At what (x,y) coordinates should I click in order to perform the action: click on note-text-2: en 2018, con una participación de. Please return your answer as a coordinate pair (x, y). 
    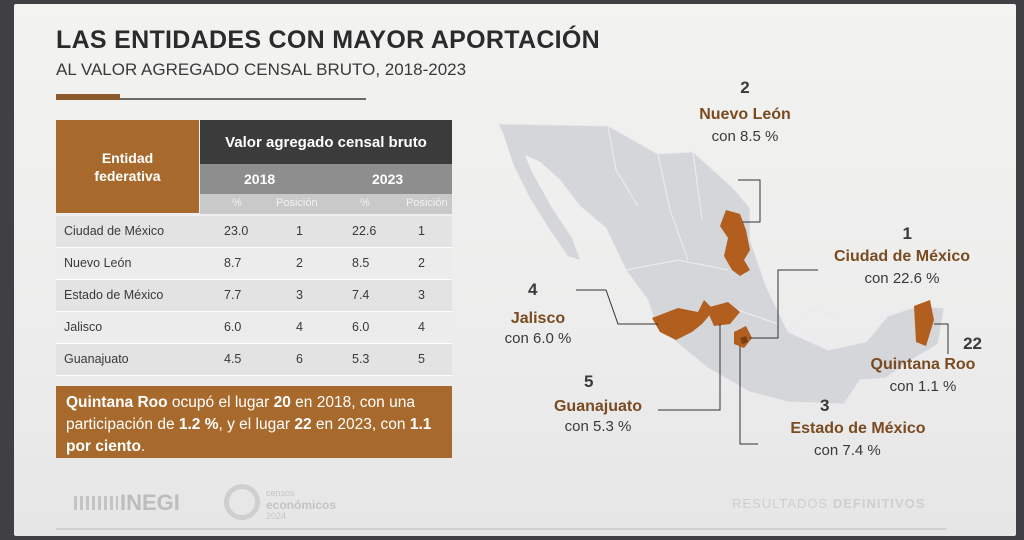
    Looking at the image, I should click on (240, 413).